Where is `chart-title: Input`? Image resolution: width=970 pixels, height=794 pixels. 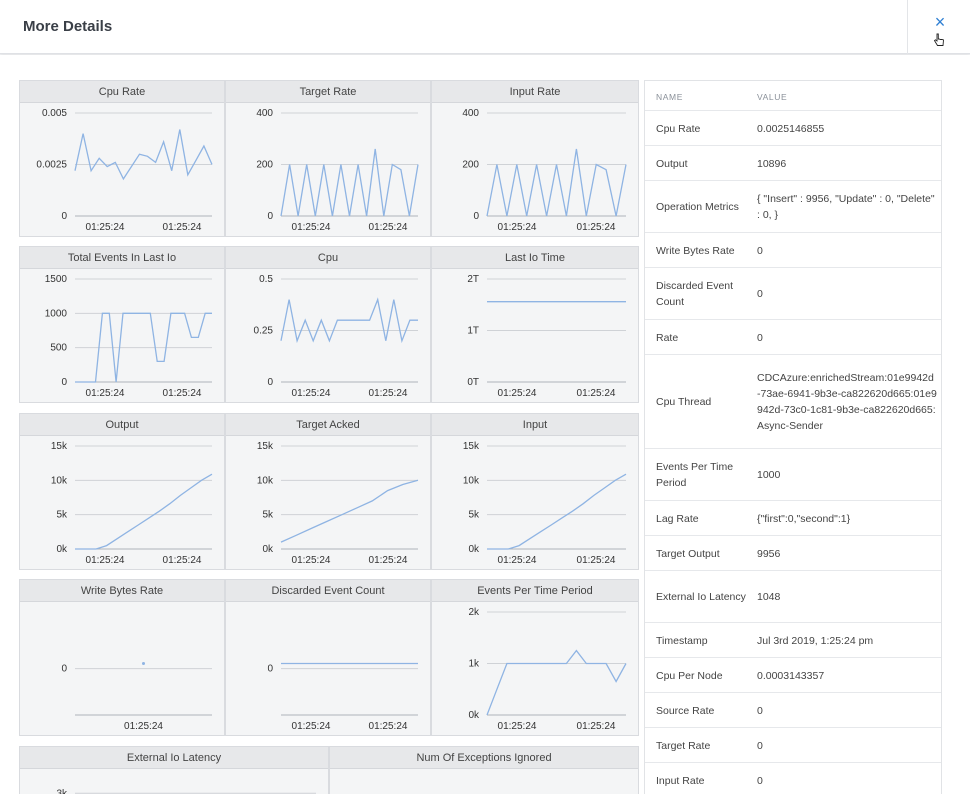
chart-title: Input is located at coordinates (535, 425).